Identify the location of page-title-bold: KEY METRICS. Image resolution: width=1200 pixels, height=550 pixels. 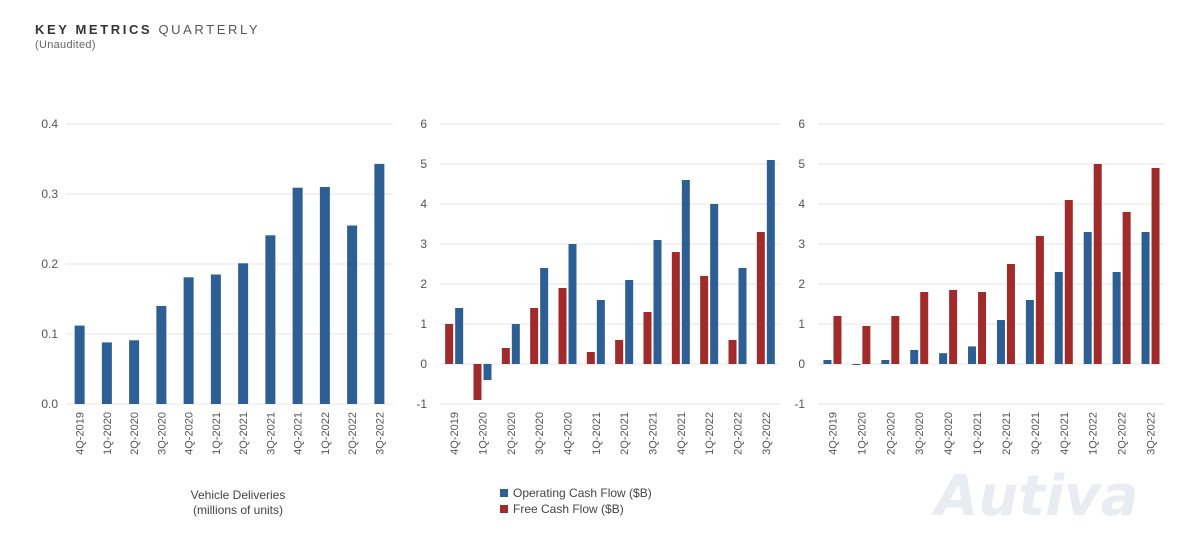
(94, 29).